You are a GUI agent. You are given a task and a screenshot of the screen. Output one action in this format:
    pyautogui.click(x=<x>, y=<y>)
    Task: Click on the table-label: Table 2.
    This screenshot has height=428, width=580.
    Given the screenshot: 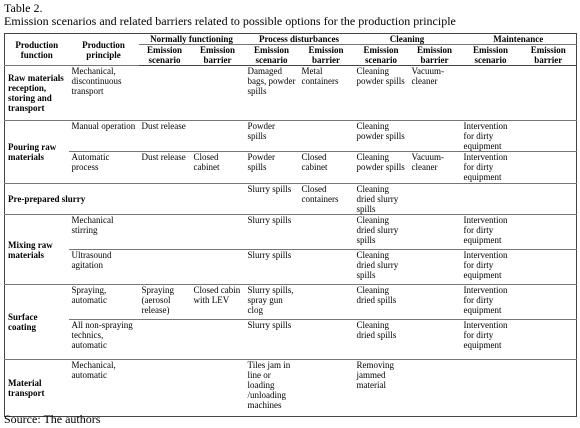 What is the action you would take?
    pyautogui.click(x=23, y=8)
    